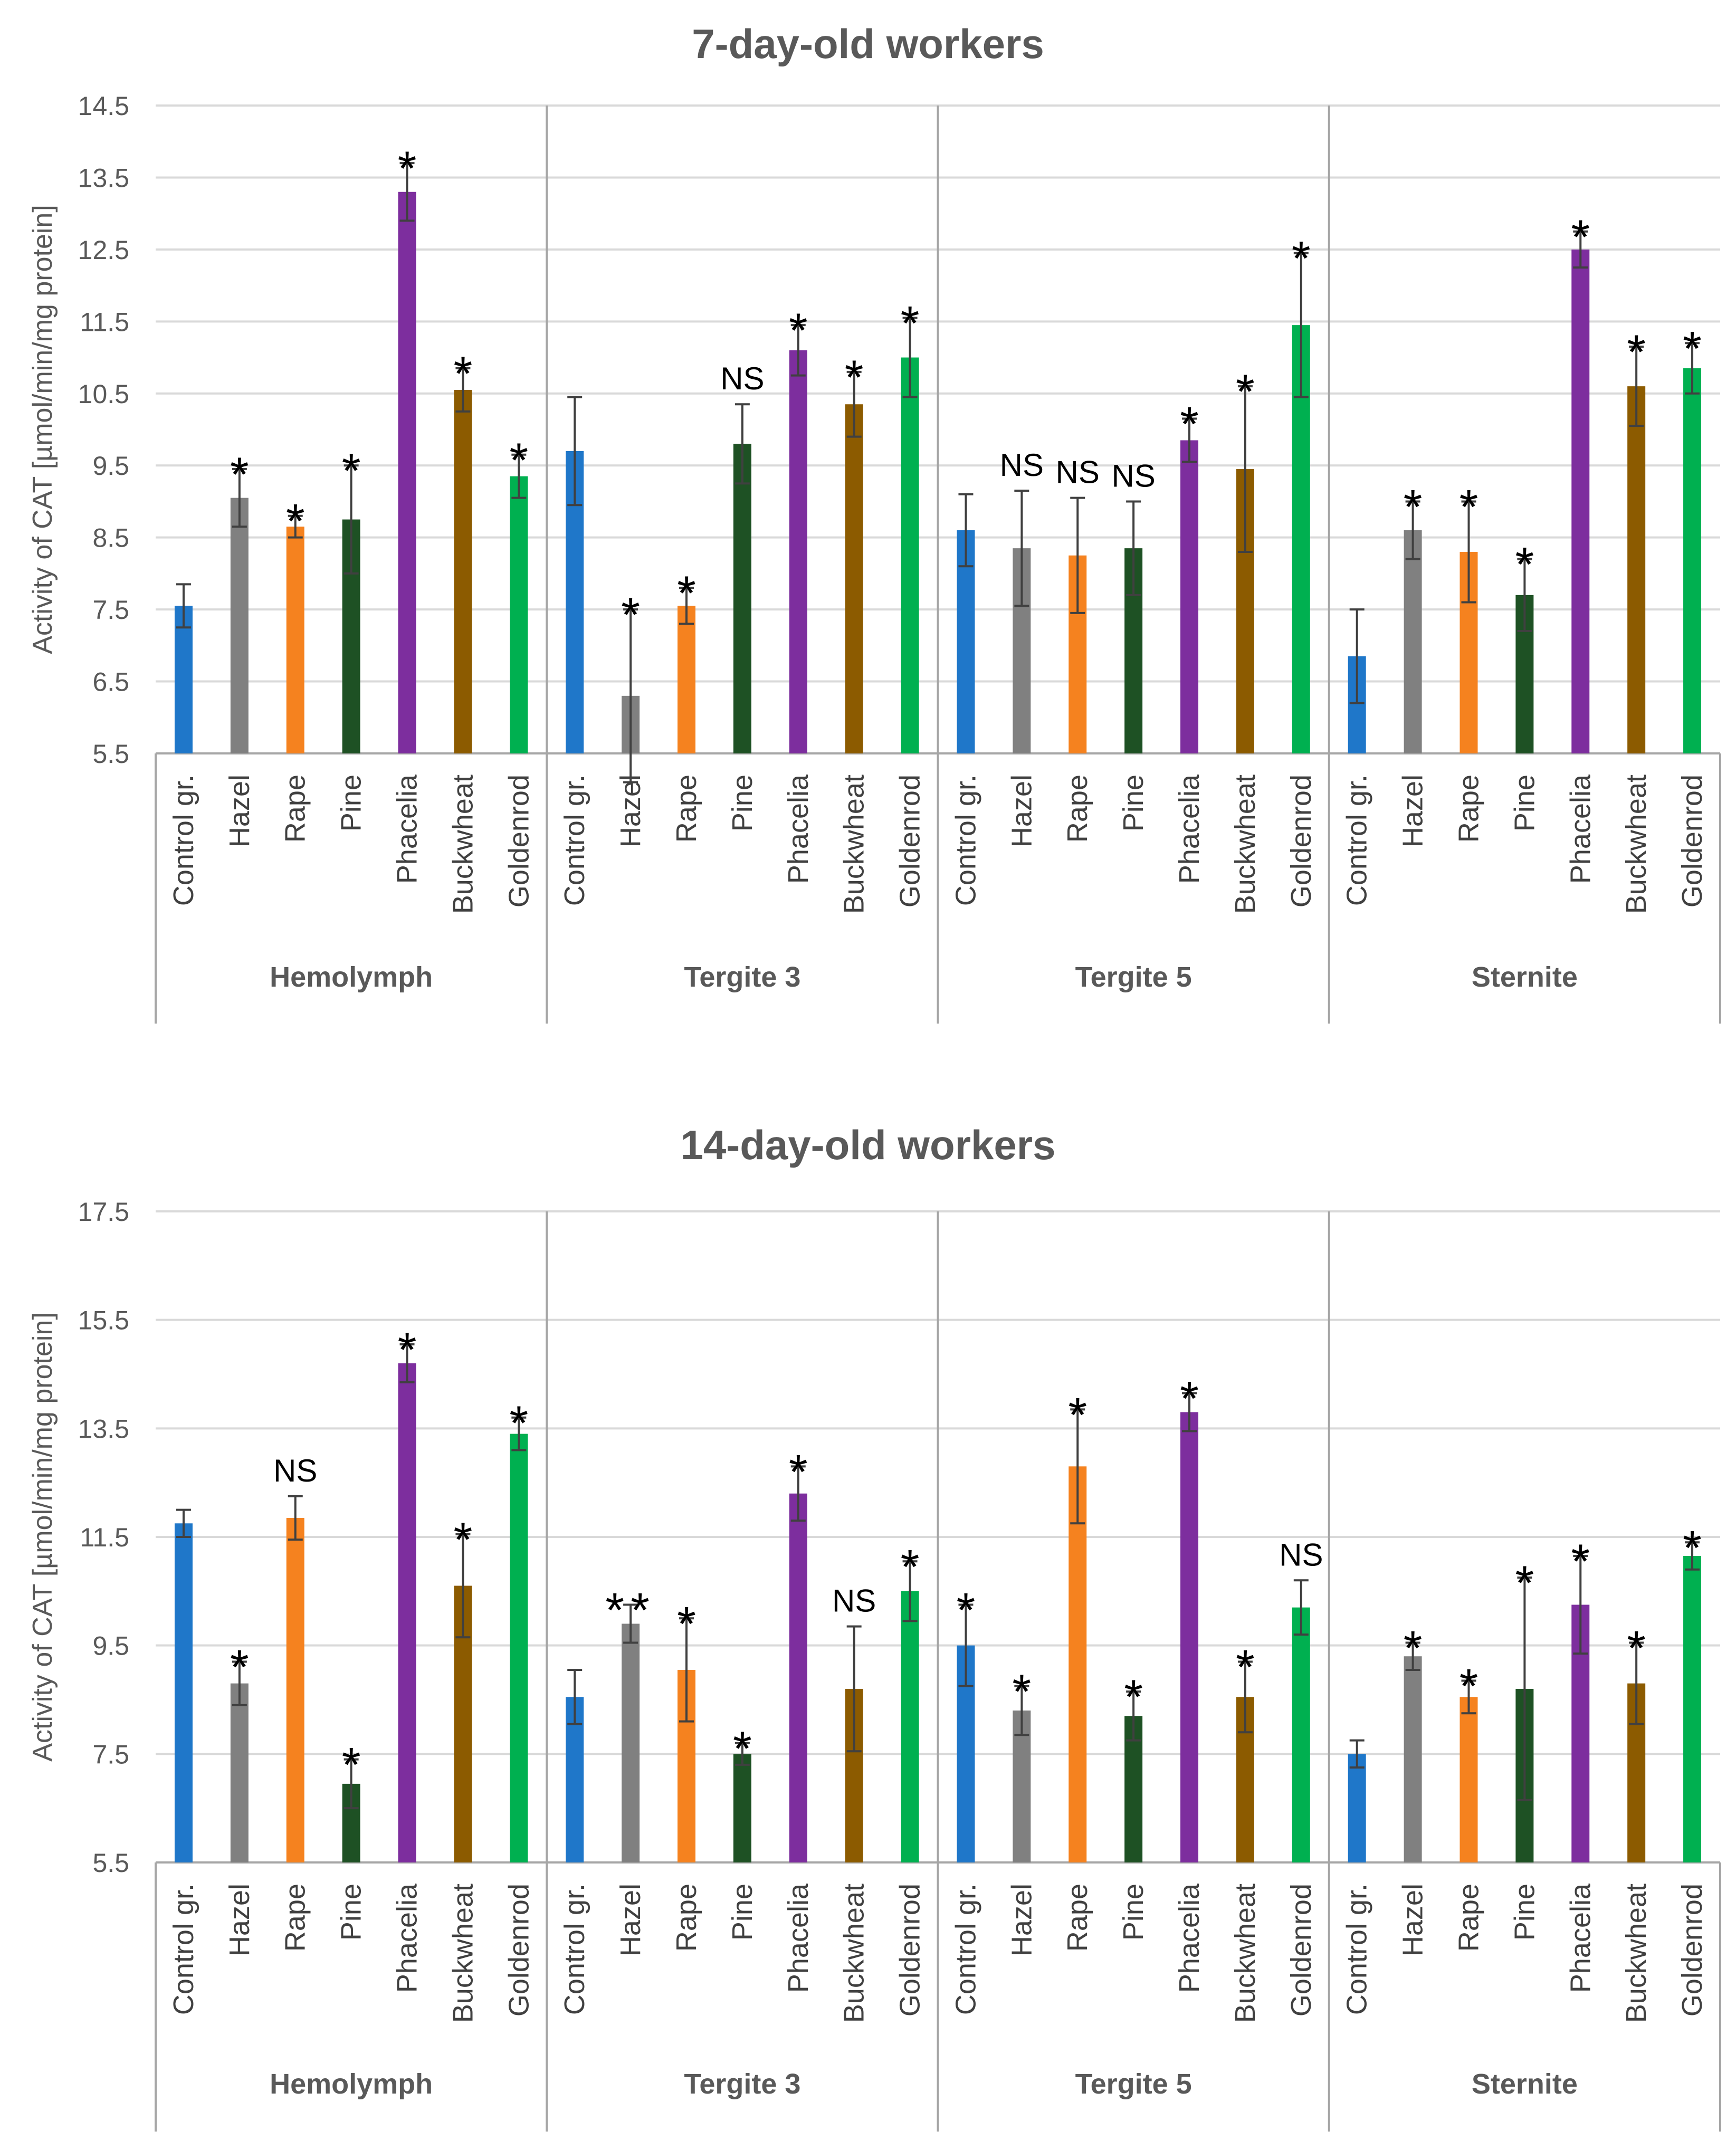  I want to click on y-tick-label: 5.5, so click(111, 754).